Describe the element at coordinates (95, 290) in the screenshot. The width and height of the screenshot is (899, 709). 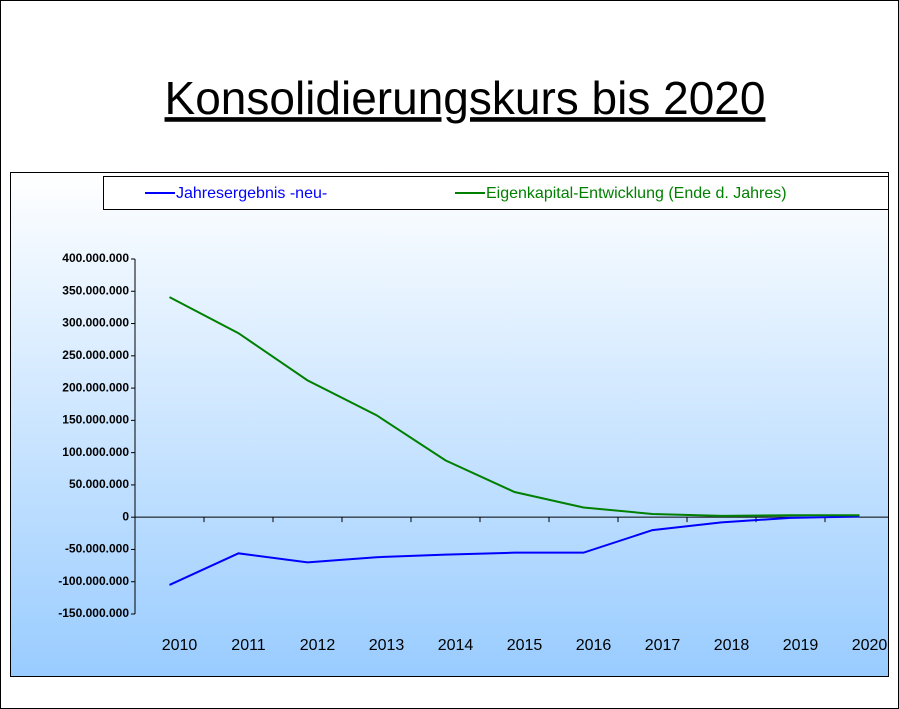
I see `y-tick-label: 350.000.000` at that location.